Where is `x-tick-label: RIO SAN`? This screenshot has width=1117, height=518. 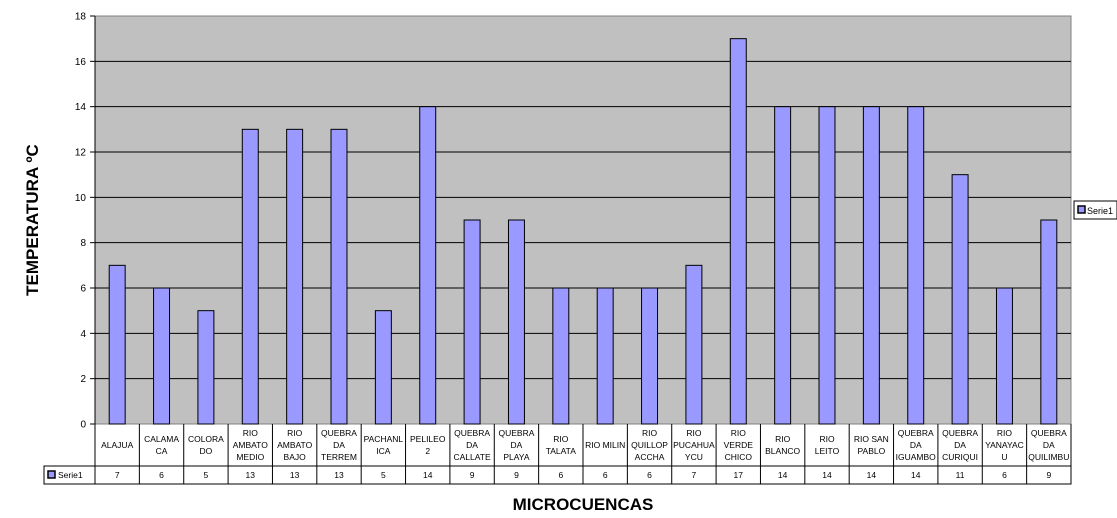
x-tick-label: RIO SAN is located at coordinates (871, 439).